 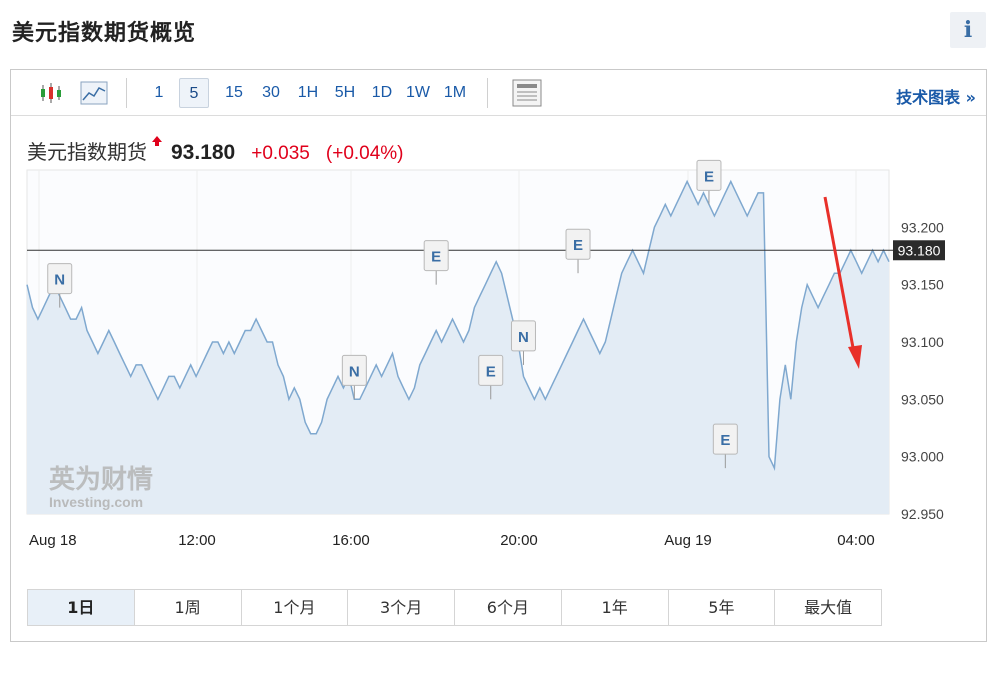 I want to click on timeframe-1h: 1H, so click(x=308, y=92).